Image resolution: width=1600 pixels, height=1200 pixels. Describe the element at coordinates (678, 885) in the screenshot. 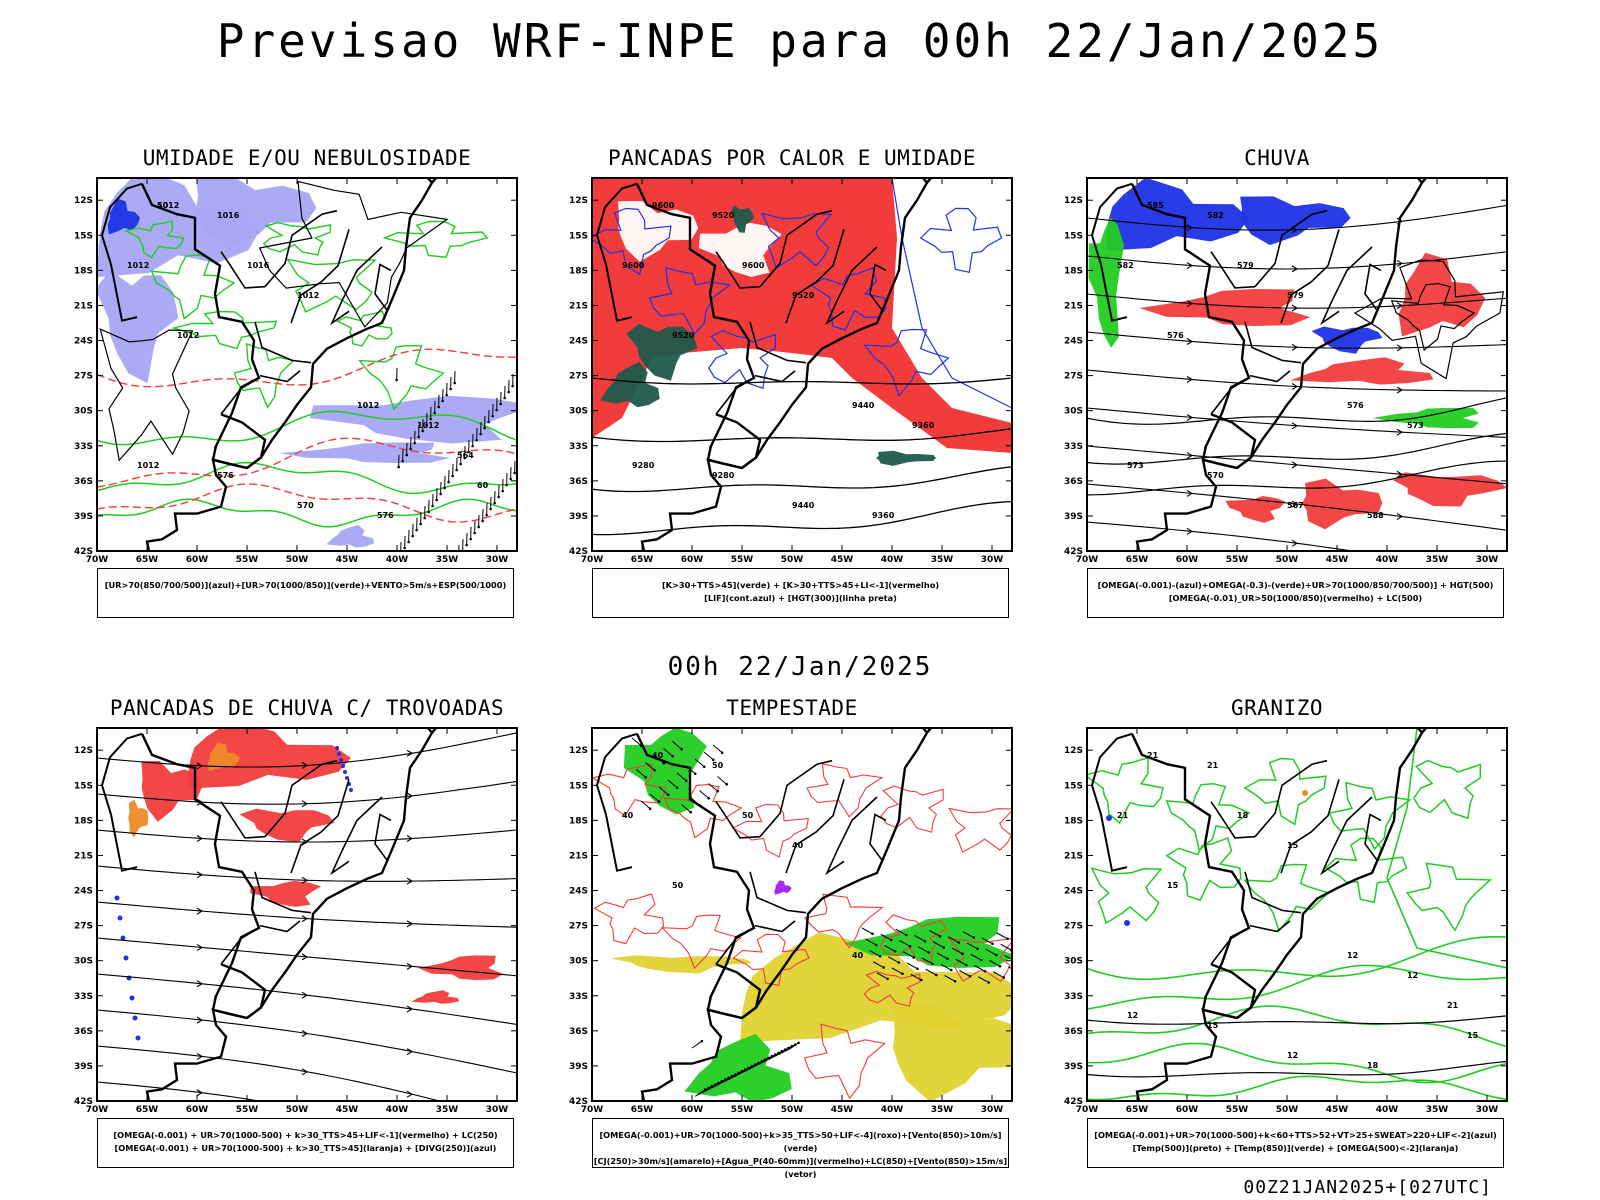

I see `contour-label: 50` at that location.